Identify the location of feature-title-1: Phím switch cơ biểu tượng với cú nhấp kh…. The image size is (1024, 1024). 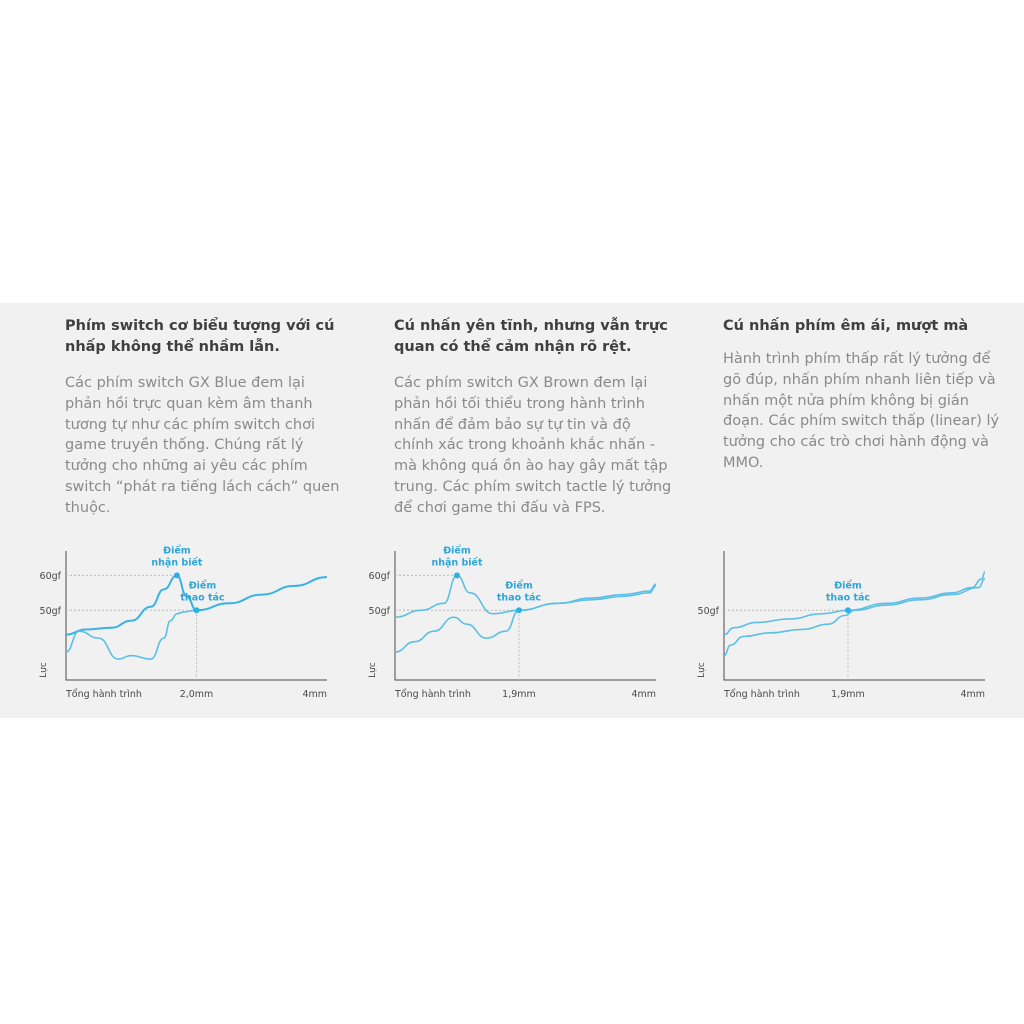
(200, 336).